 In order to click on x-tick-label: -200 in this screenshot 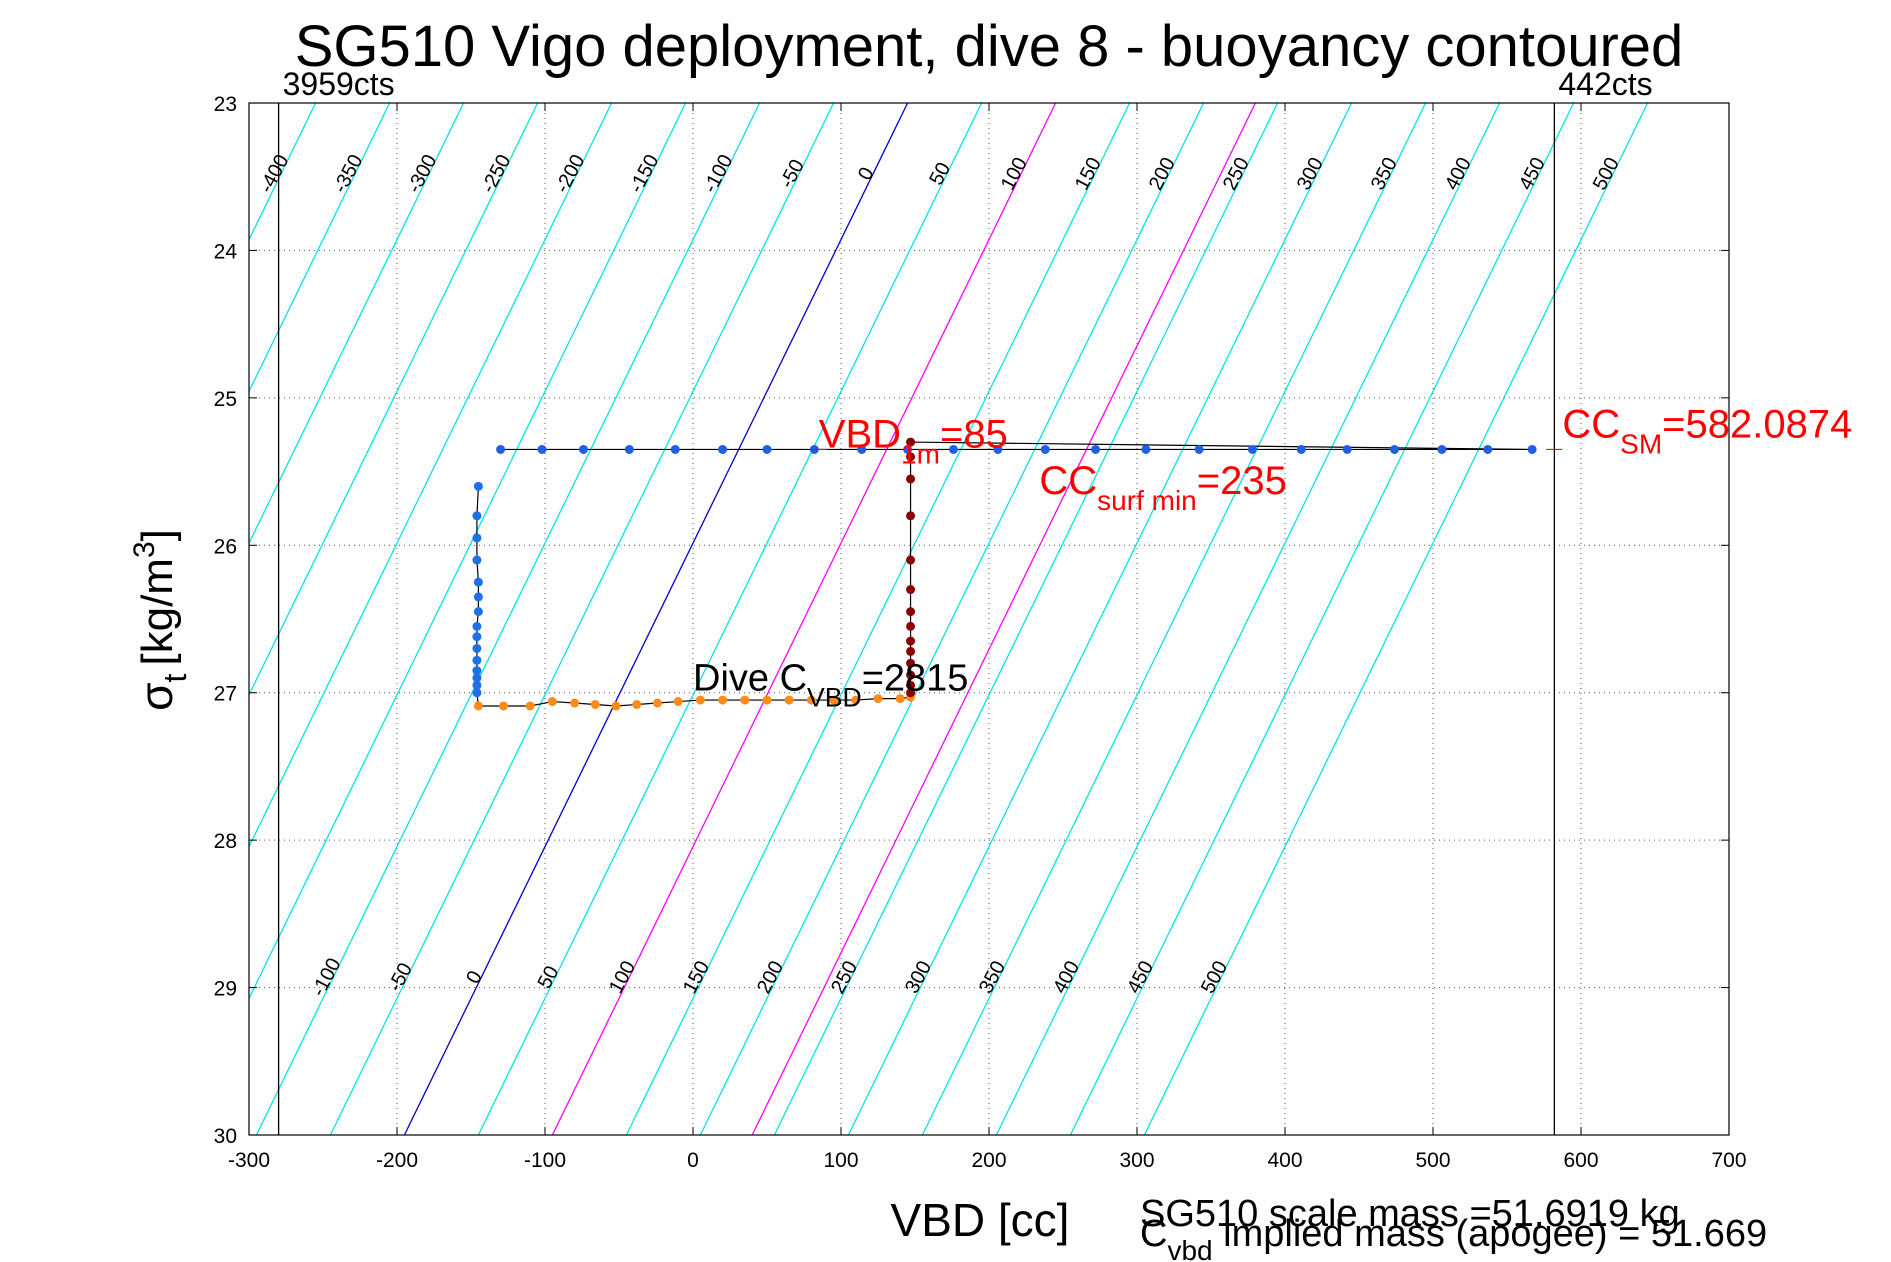, I will do `click(397, 1160)`.